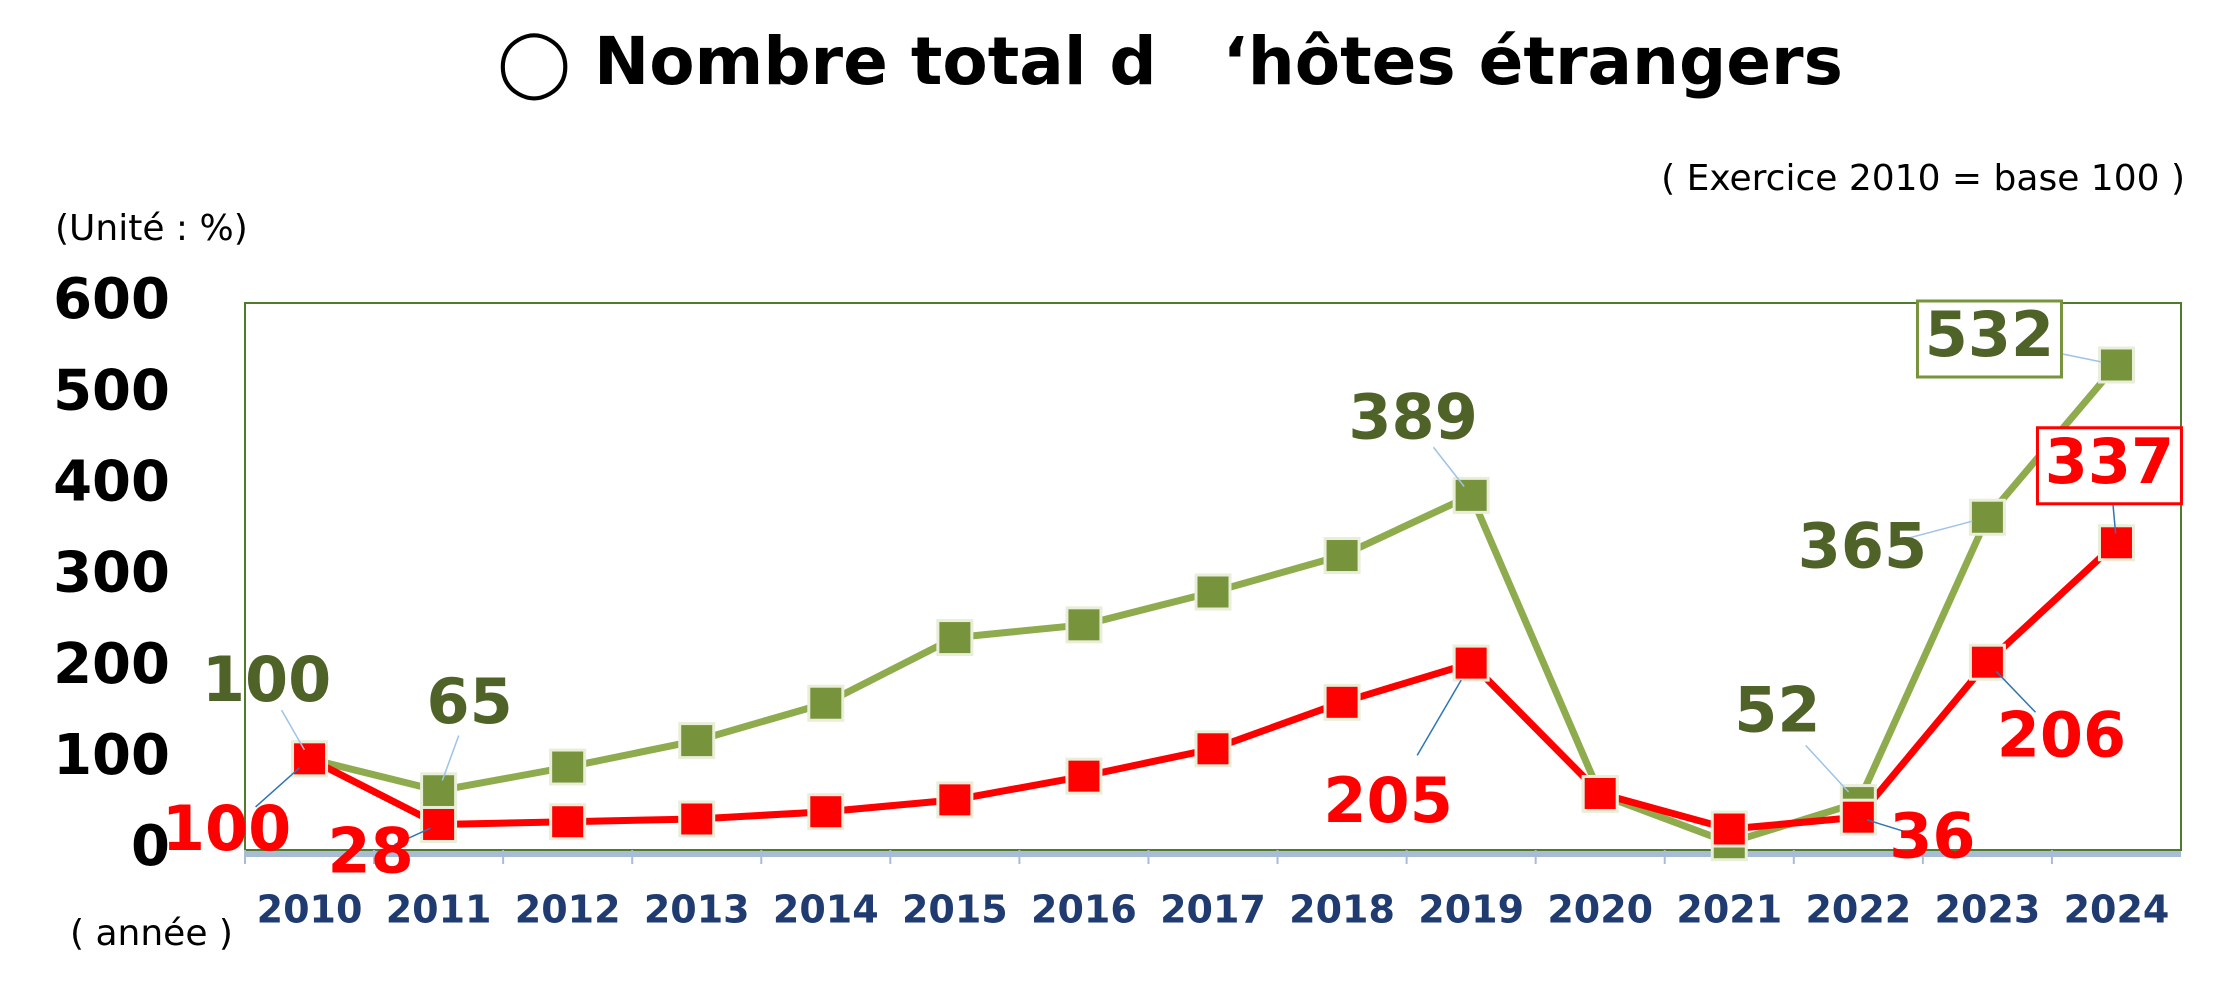 The width and height of the screenshot is (2232, 984). What do you see at coordinates (1213, 910) in the screenshot?
I see `x-tick-label: 2017` at bounding box center [1213, 910].